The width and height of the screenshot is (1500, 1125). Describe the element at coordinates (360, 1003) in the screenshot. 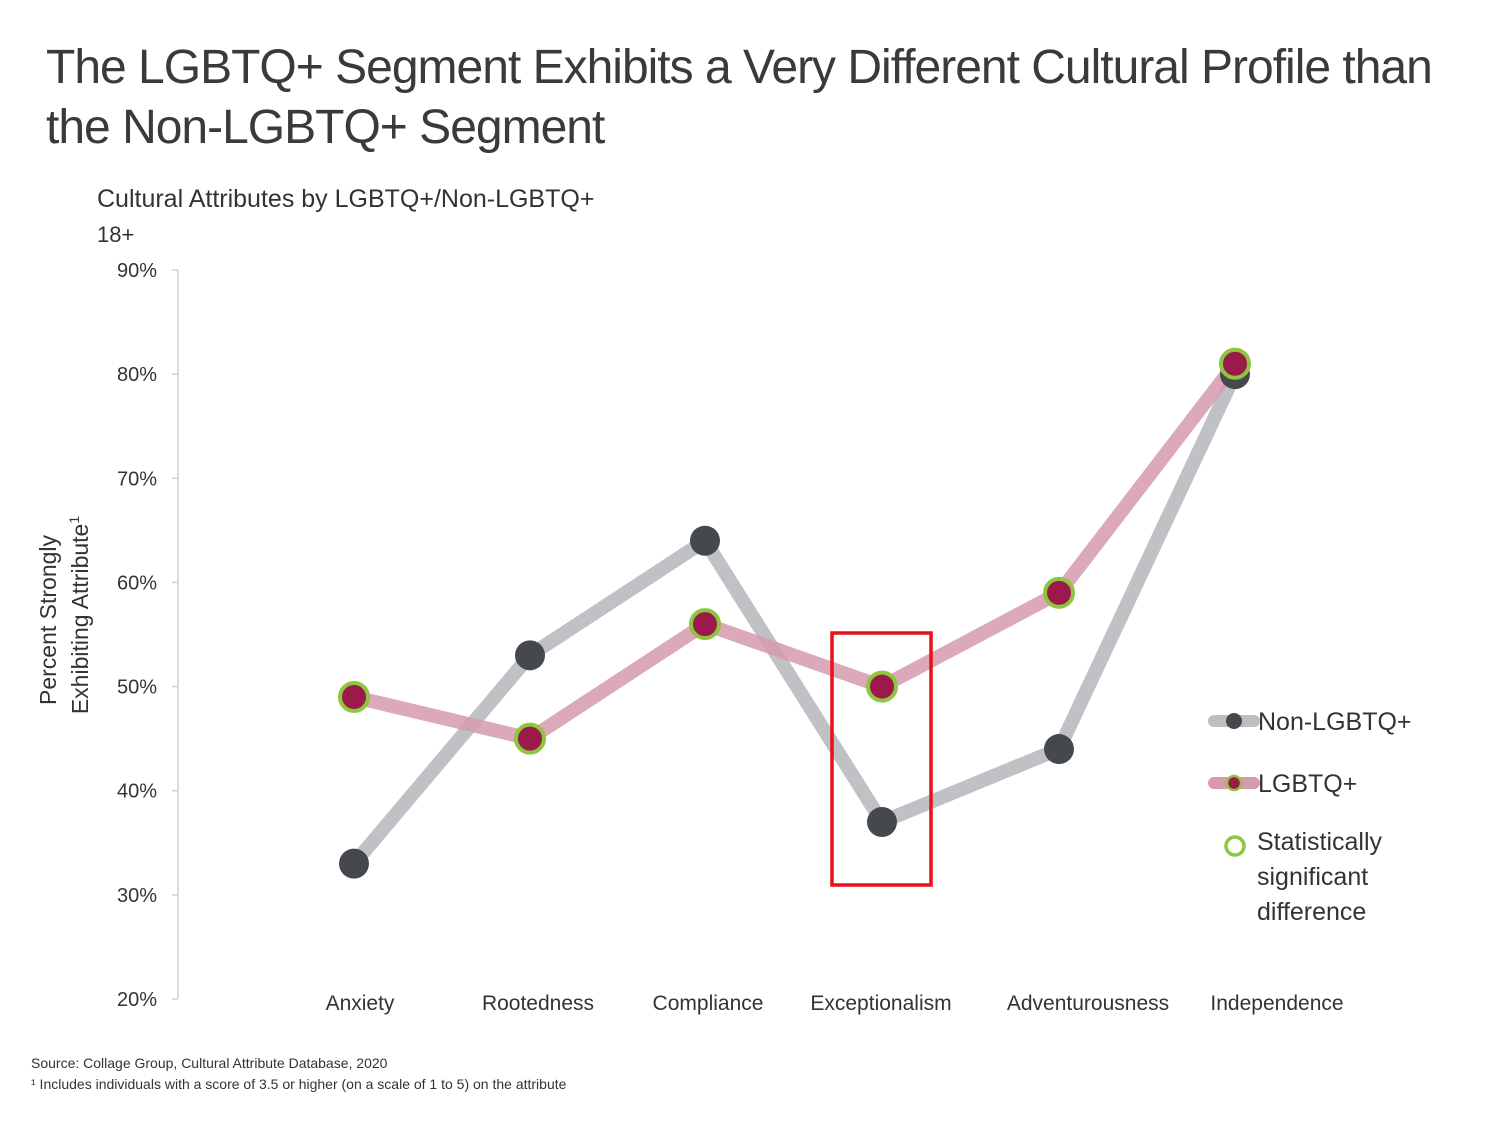

I see `x-tick-label: Anxiety` at that location.